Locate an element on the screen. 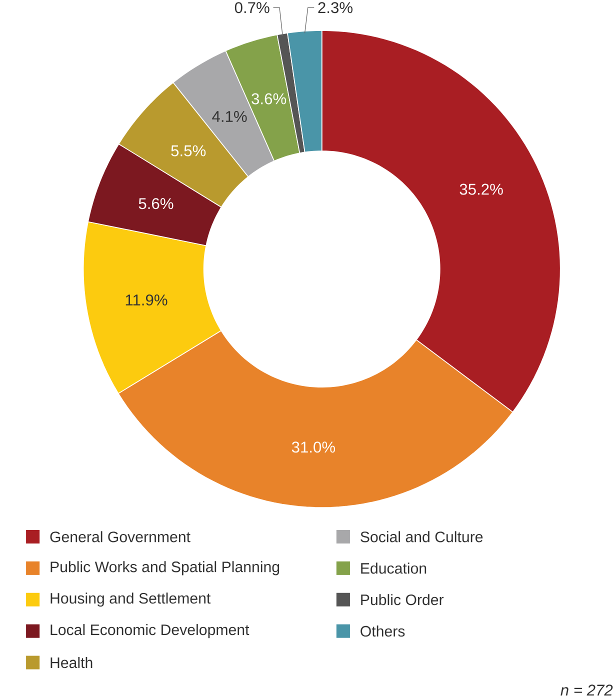  data-label: 5.6% is located at coordinates (156, 204).